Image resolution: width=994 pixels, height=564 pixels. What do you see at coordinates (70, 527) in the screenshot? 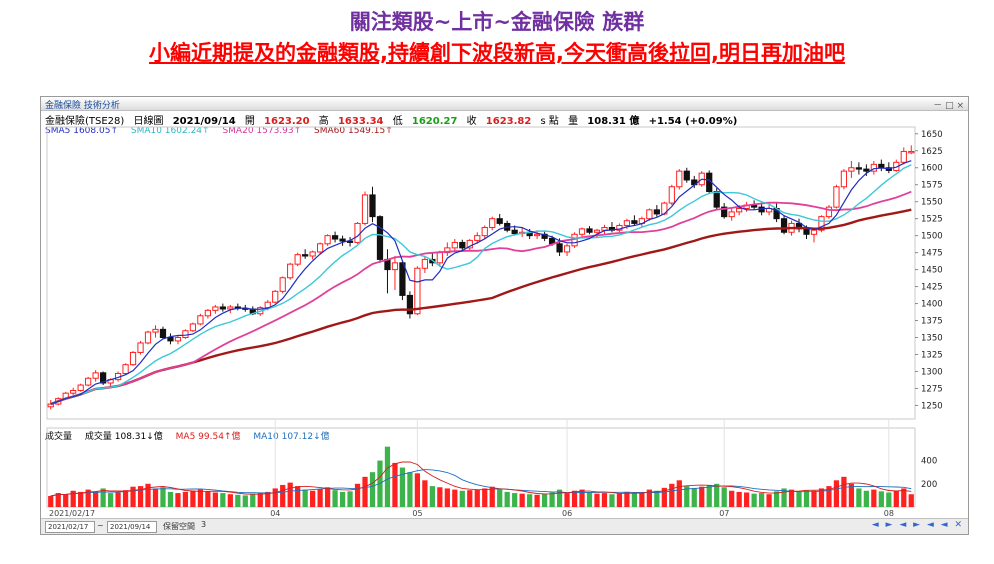
I see `range-from-field: 2021/02/17` at bounding box center [70, 527].